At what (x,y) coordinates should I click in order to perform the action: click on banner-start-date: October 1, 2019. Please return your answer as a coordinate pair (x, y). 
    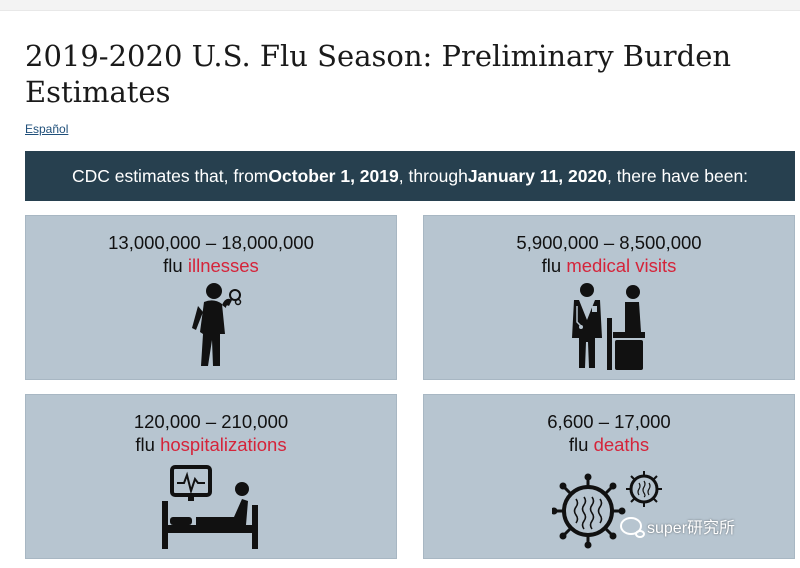
    Looking at the image, I should click on (333, 175).